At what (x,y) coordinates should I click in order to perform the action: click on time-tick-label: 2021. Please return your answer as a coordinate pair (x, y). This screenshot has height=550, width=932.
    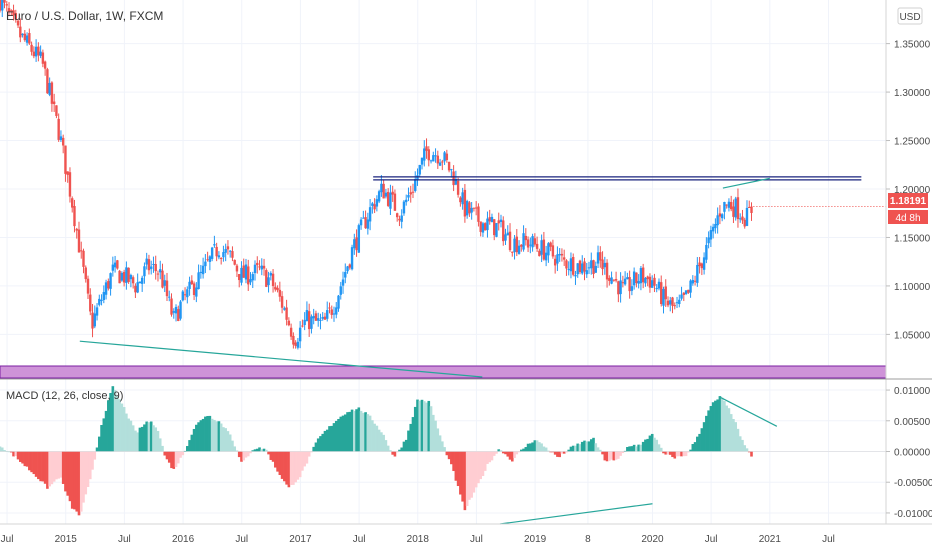
    Looking at the image, I should click on (770, 539).